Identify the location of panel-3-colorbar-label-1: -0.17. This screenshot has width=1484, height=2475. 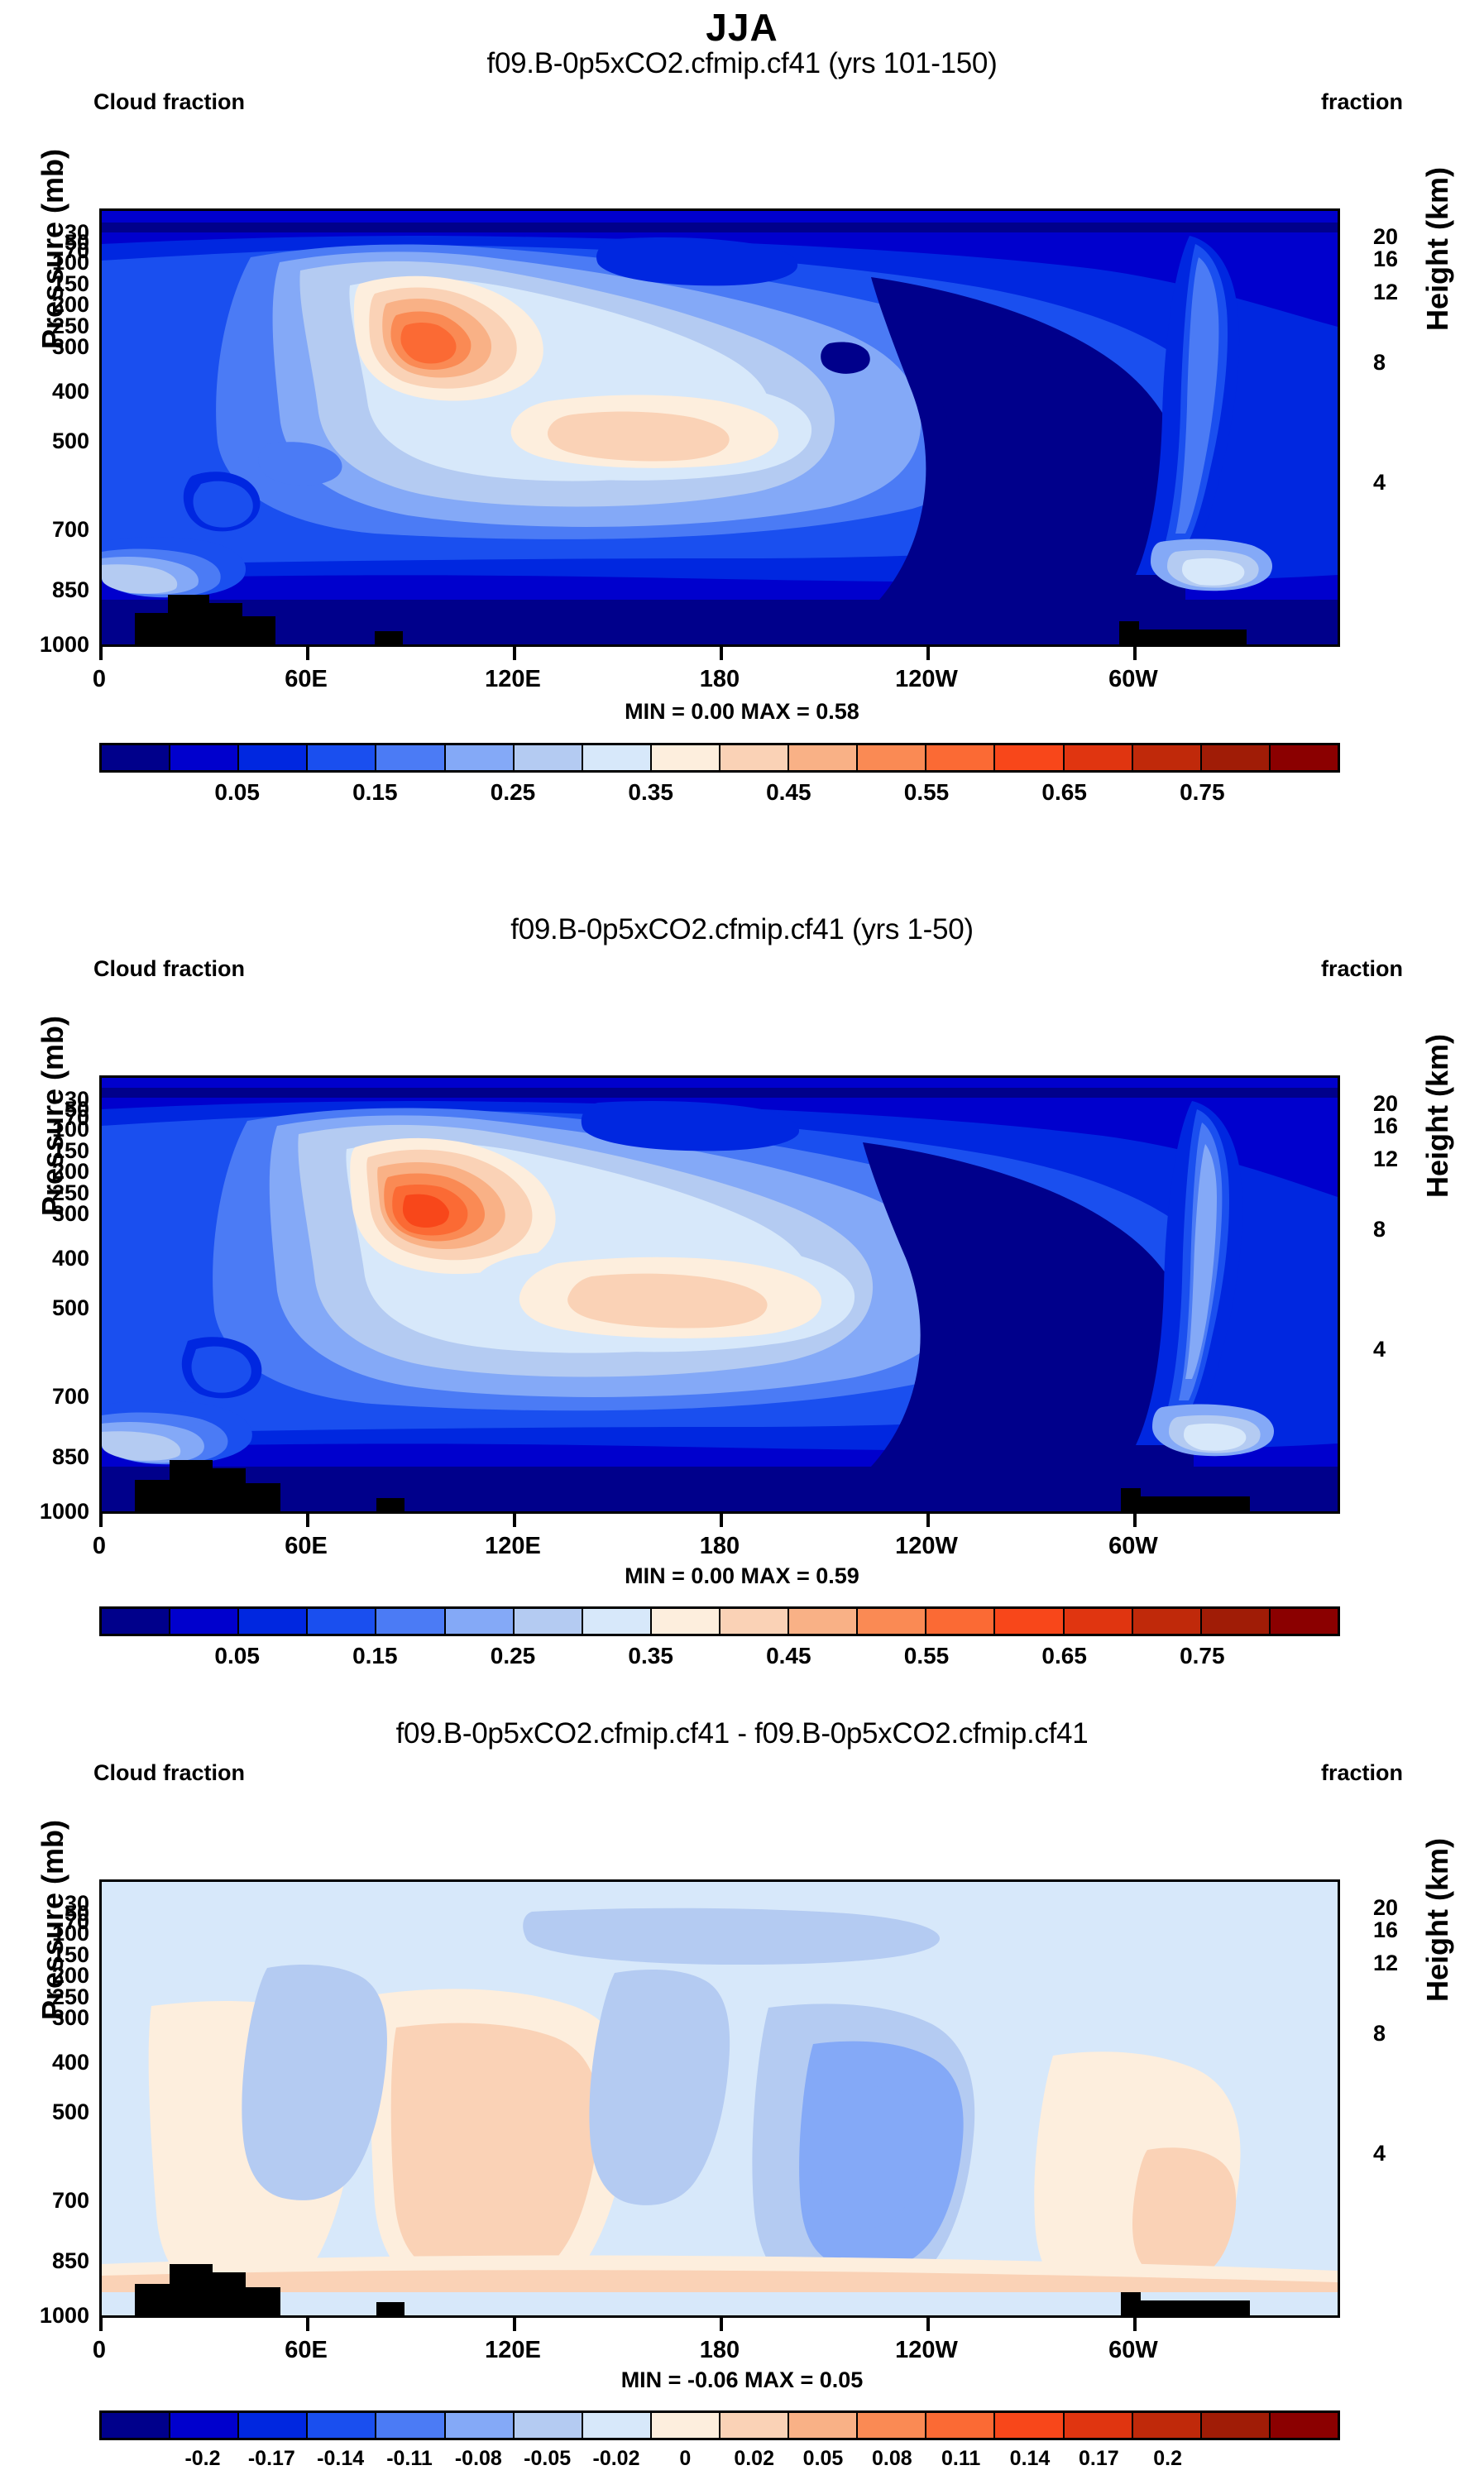
(271, 2458).